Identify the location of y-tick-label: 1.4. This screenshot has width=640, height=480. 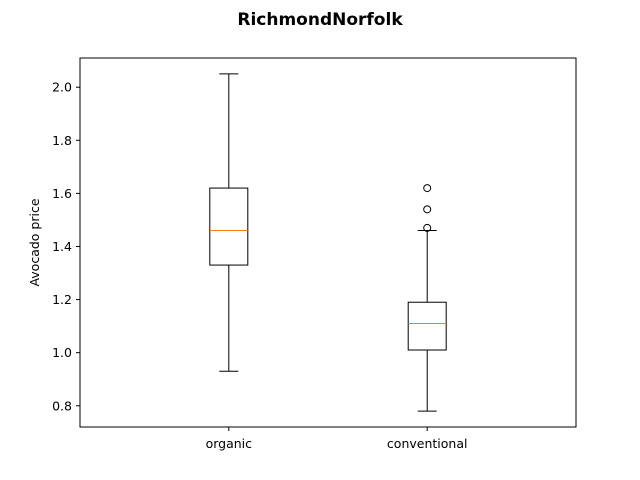
(62, 246).